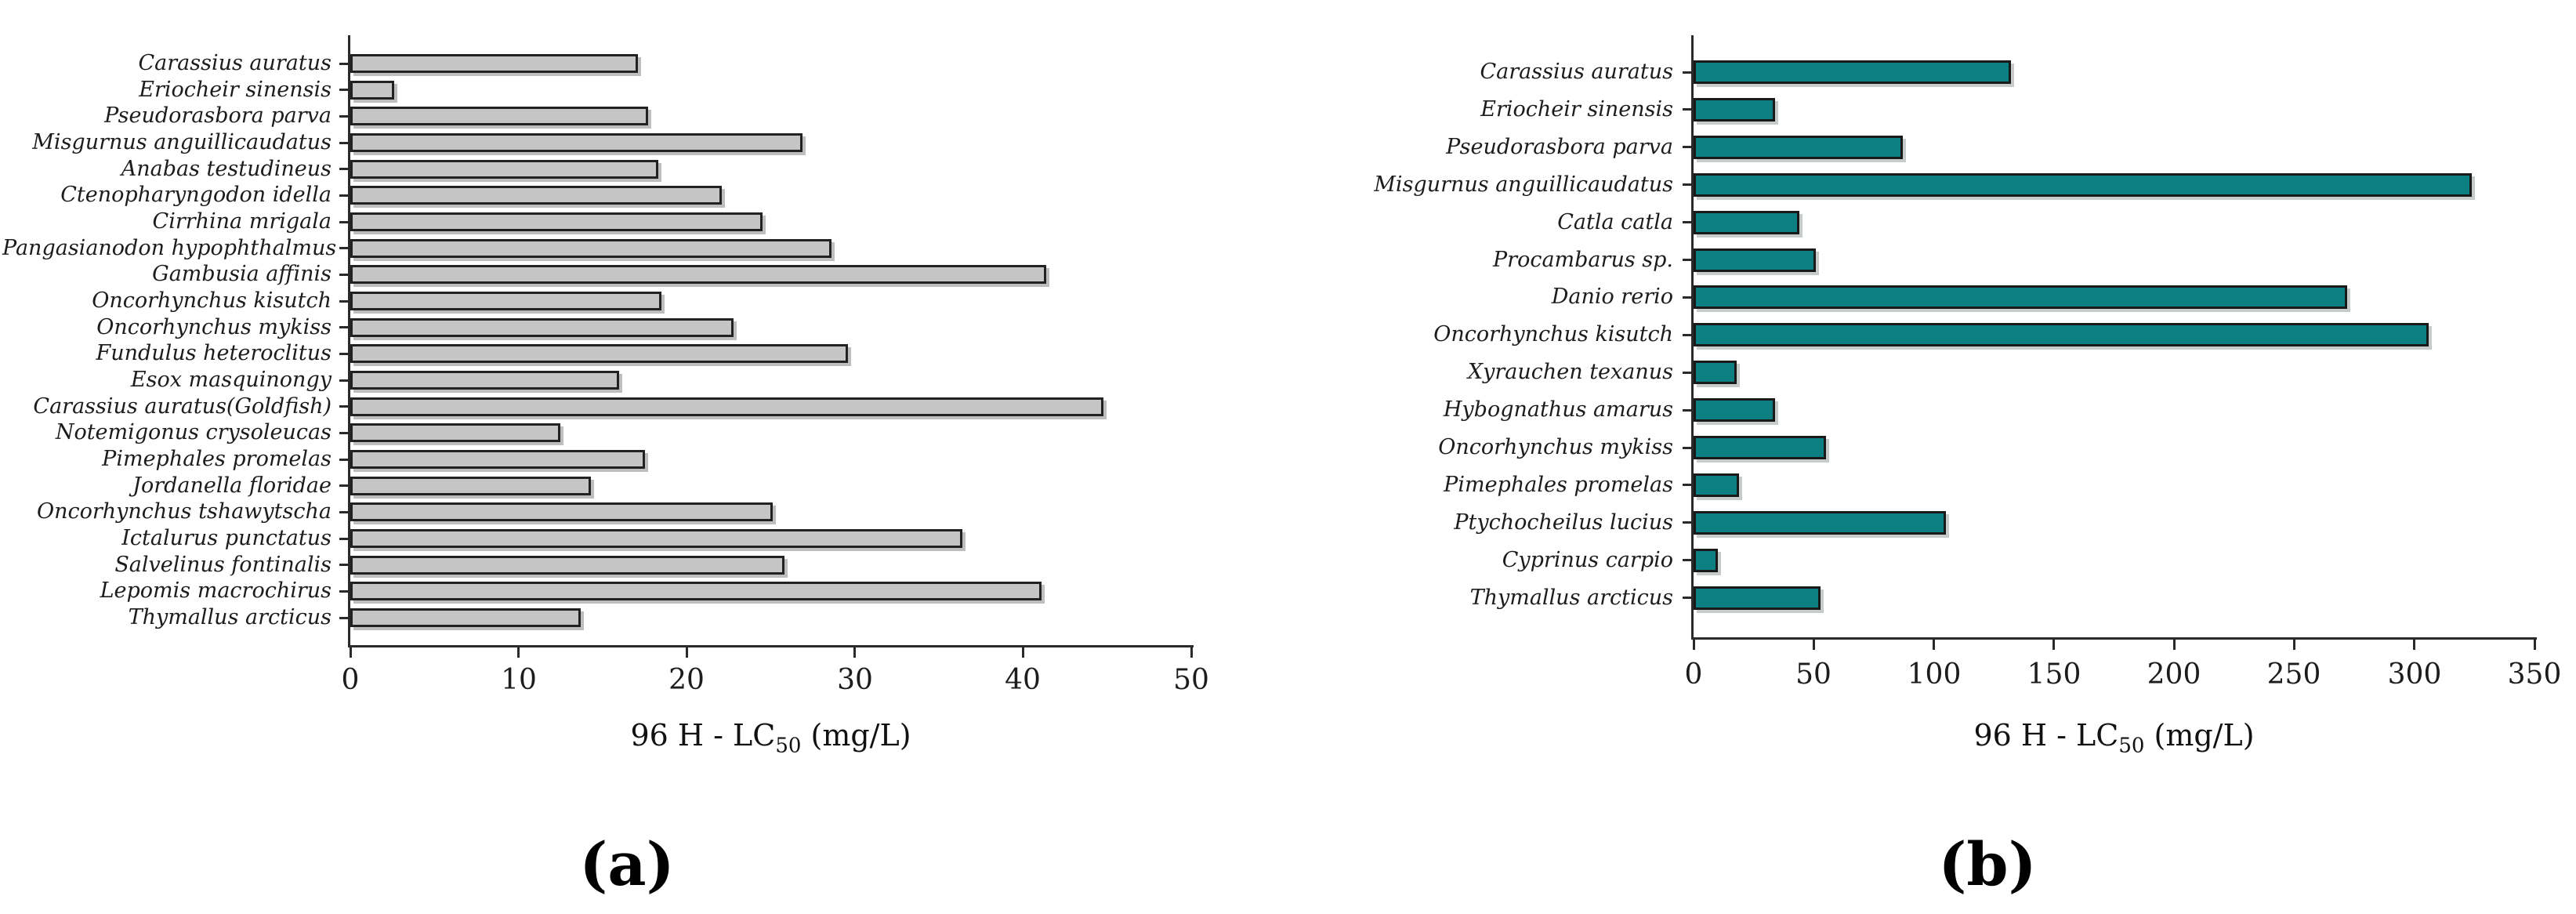 This screenshot has width=2576, height=914. Describe the element at coordinates (1563, 522) in the screenshot. I see `category-label: Ptychocheilus lucius` at that location.